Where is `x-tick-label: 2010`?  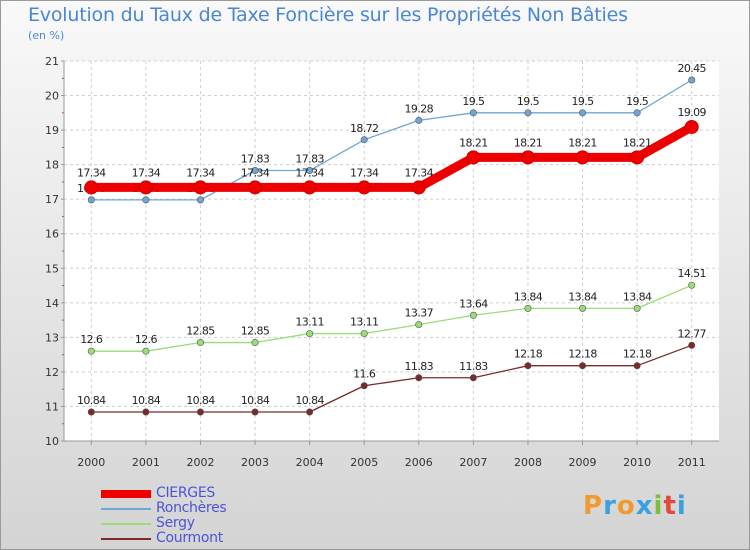
x-tick-label: 2010 is located at coordinates (637, 462).